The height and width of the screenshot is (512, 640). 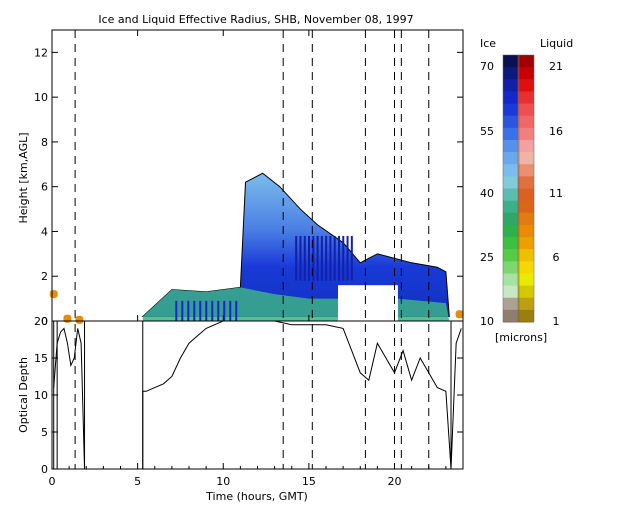 What do you see at coordinates (44, 276) in the screenshot?
I see `height-tick-label: 2` at bounding box center [44, 276].